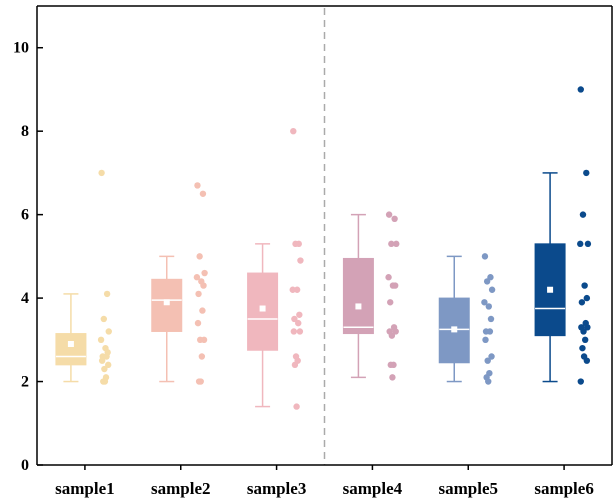 The height and width of the screenshot is (500, 614). What do you see at coordinates (83, 277) in the screenshot?
I see `series-sample1` at bounding box center [83, 277].